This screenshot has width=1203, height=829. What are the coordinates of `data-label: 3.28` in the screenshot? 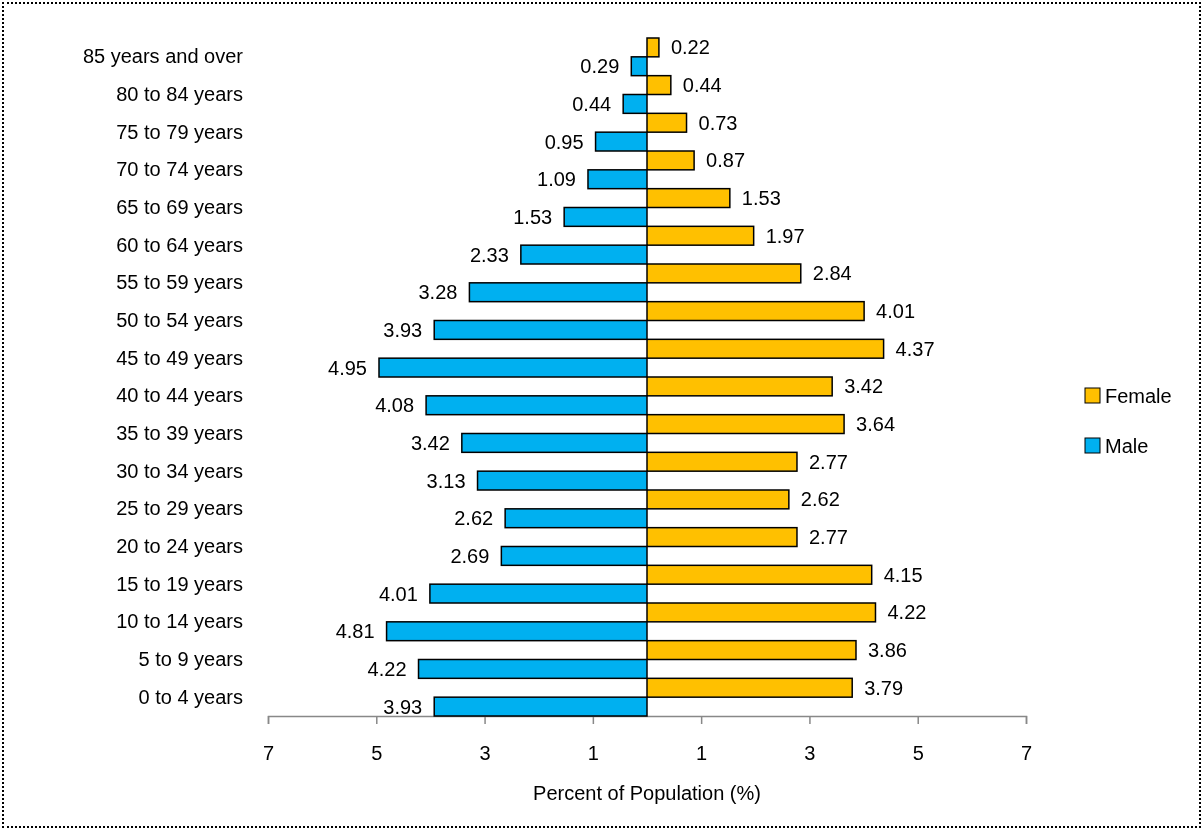 It's located at (438, 292).